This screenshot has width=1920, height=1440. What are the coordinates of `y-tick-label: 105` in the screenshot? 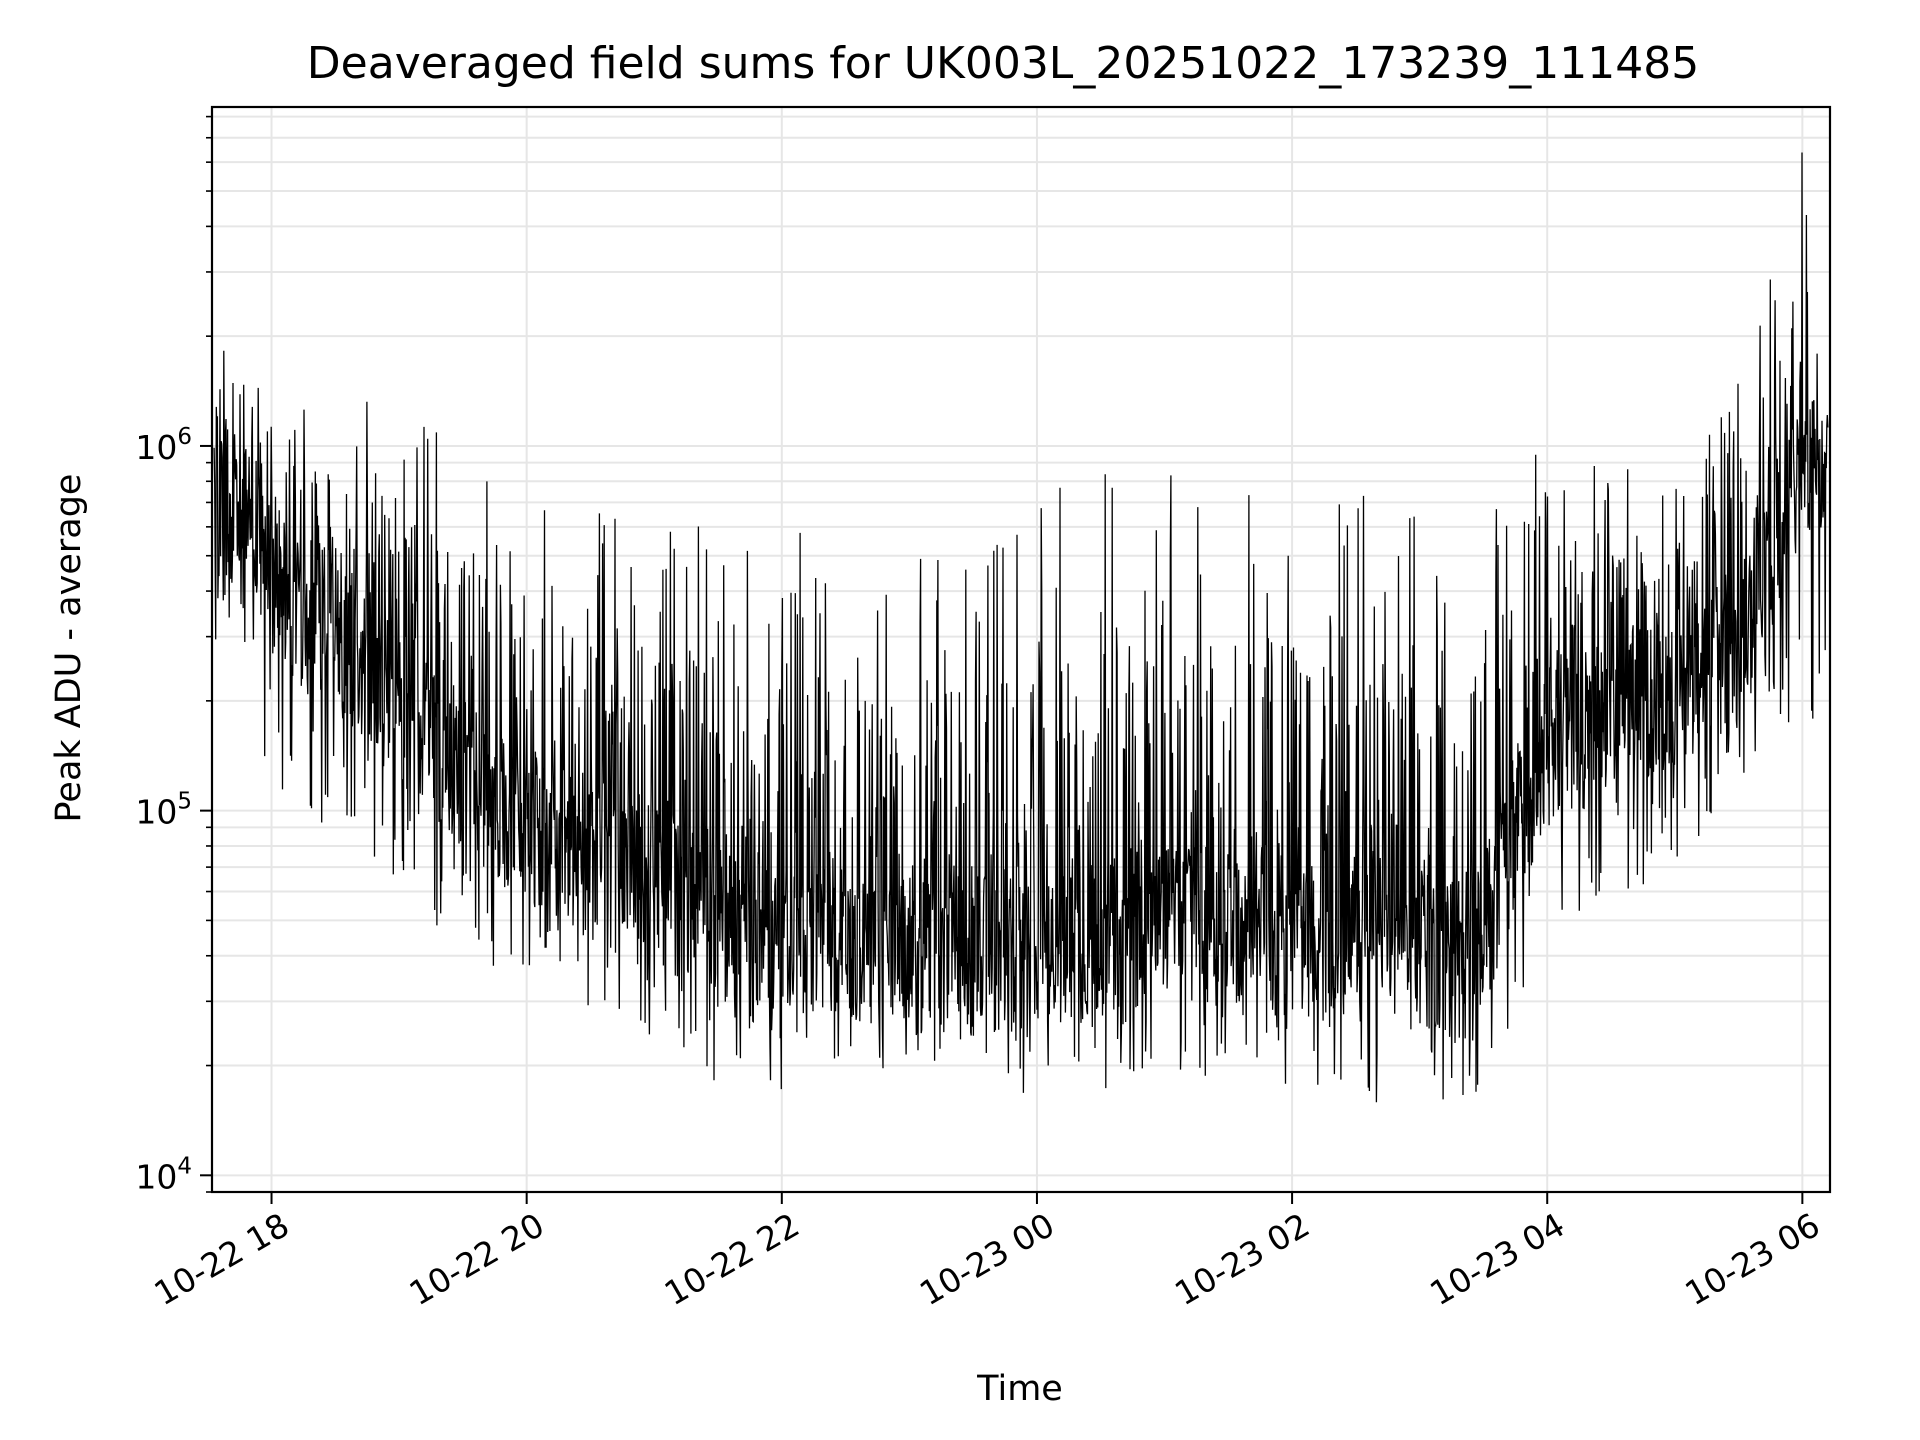 It's located at (163, 810).